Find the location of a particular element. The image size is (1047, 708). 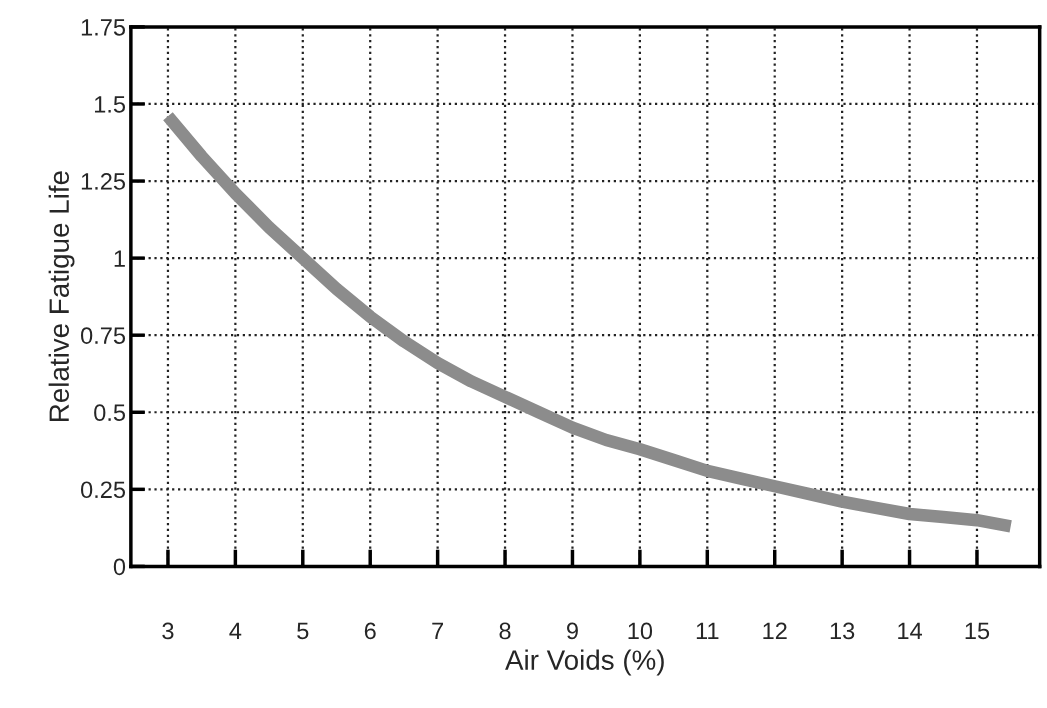

x-tick-label: 10 is located at coordinates (640, 631).